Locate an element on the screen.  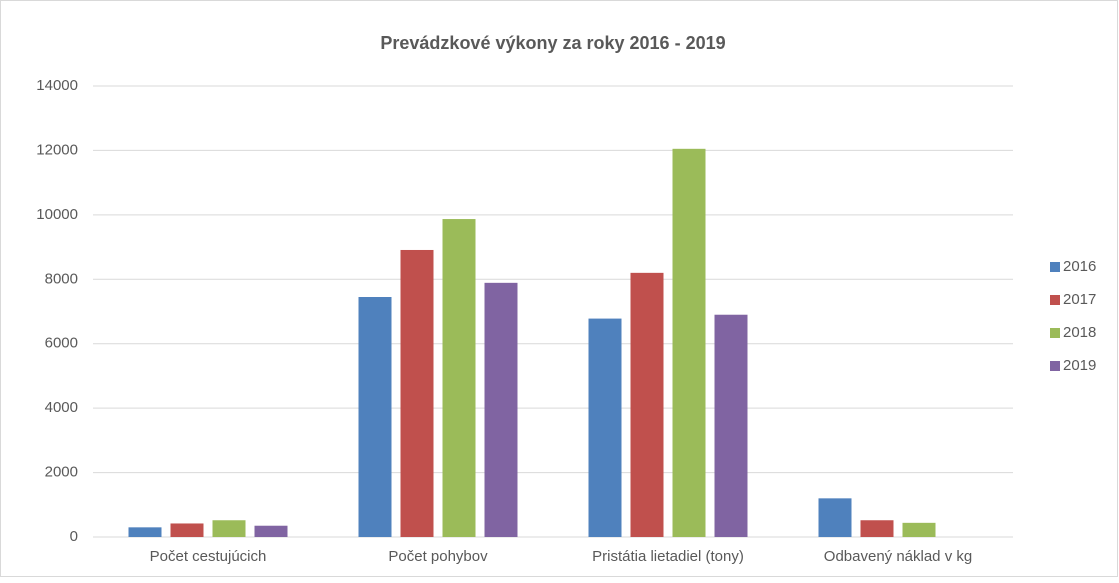
chart-title: Prevádzkové výkony za roky 2016 - 2019 is located at coordinates (552, 43).